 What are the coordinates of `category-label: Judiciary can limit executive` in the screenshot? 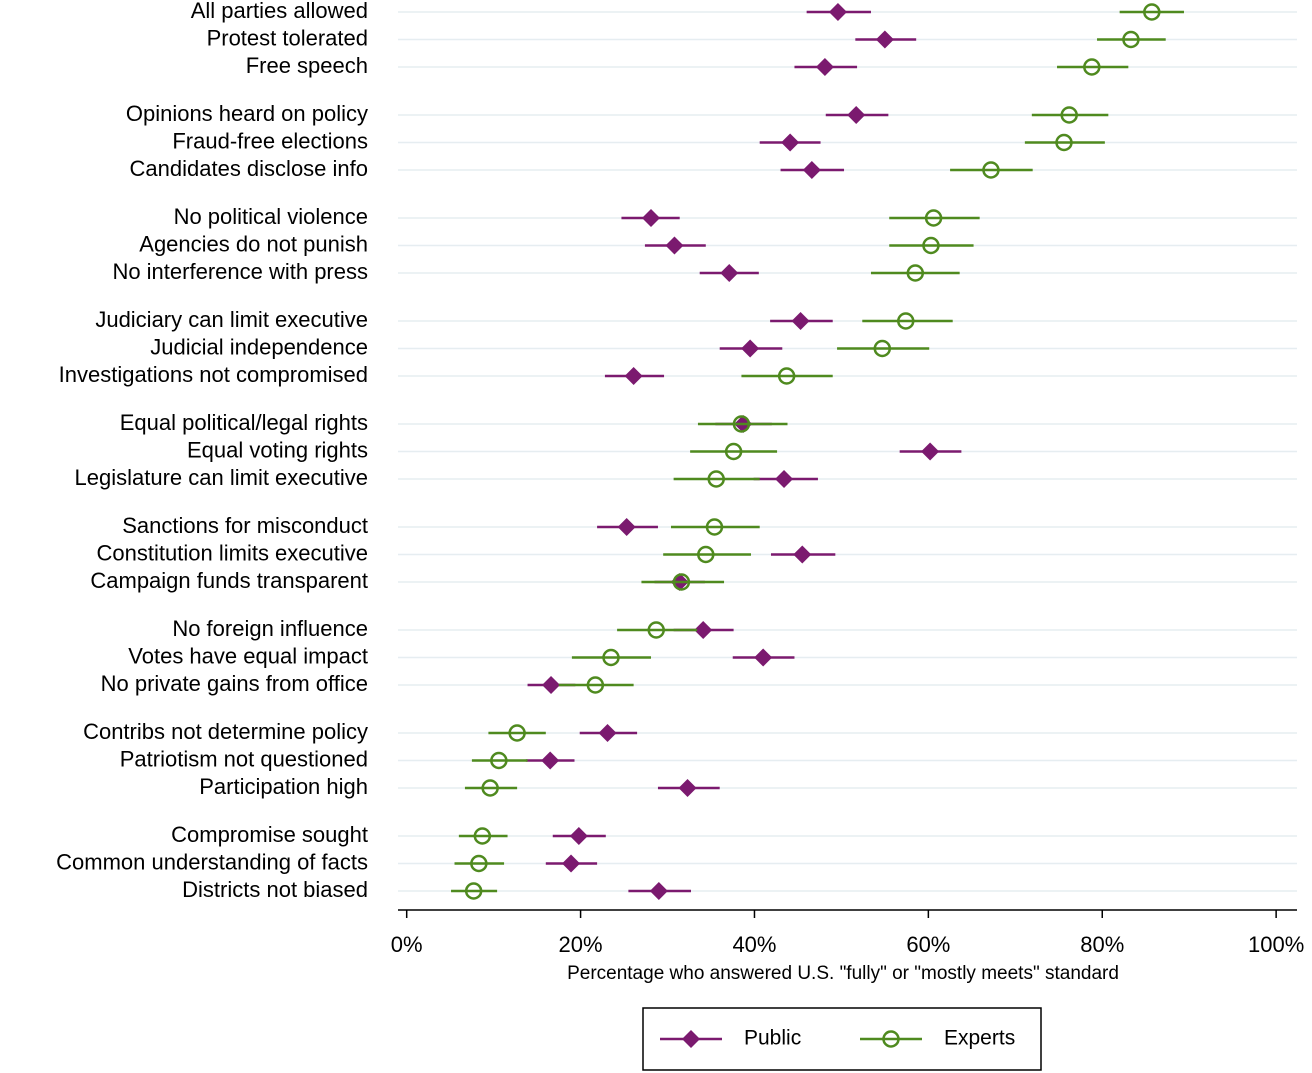 It's located at (231, 319).